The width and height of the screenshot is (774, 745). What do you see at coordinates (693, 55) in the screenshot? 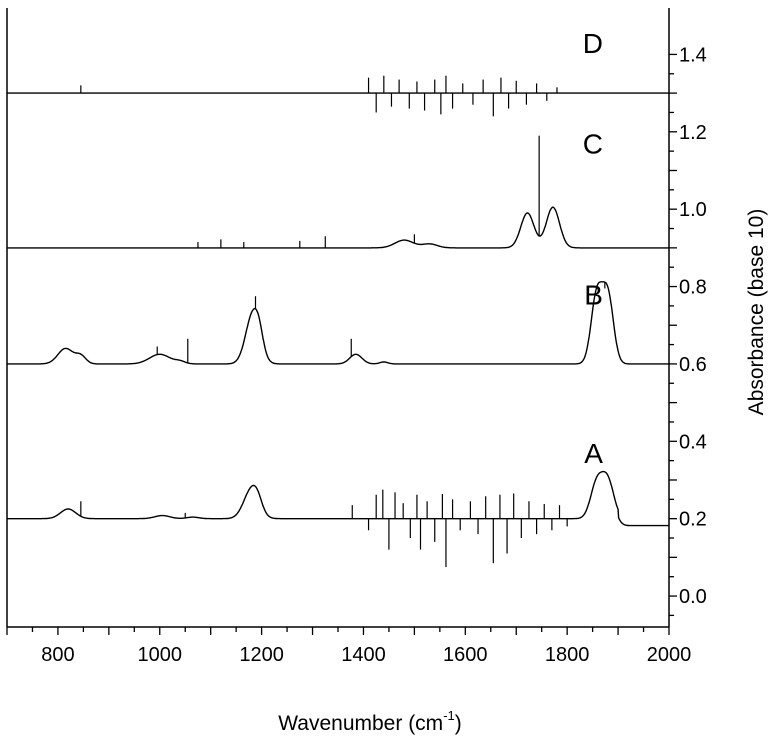
I see `y-tick-label: 1.4` at bounding box center [693, 55].